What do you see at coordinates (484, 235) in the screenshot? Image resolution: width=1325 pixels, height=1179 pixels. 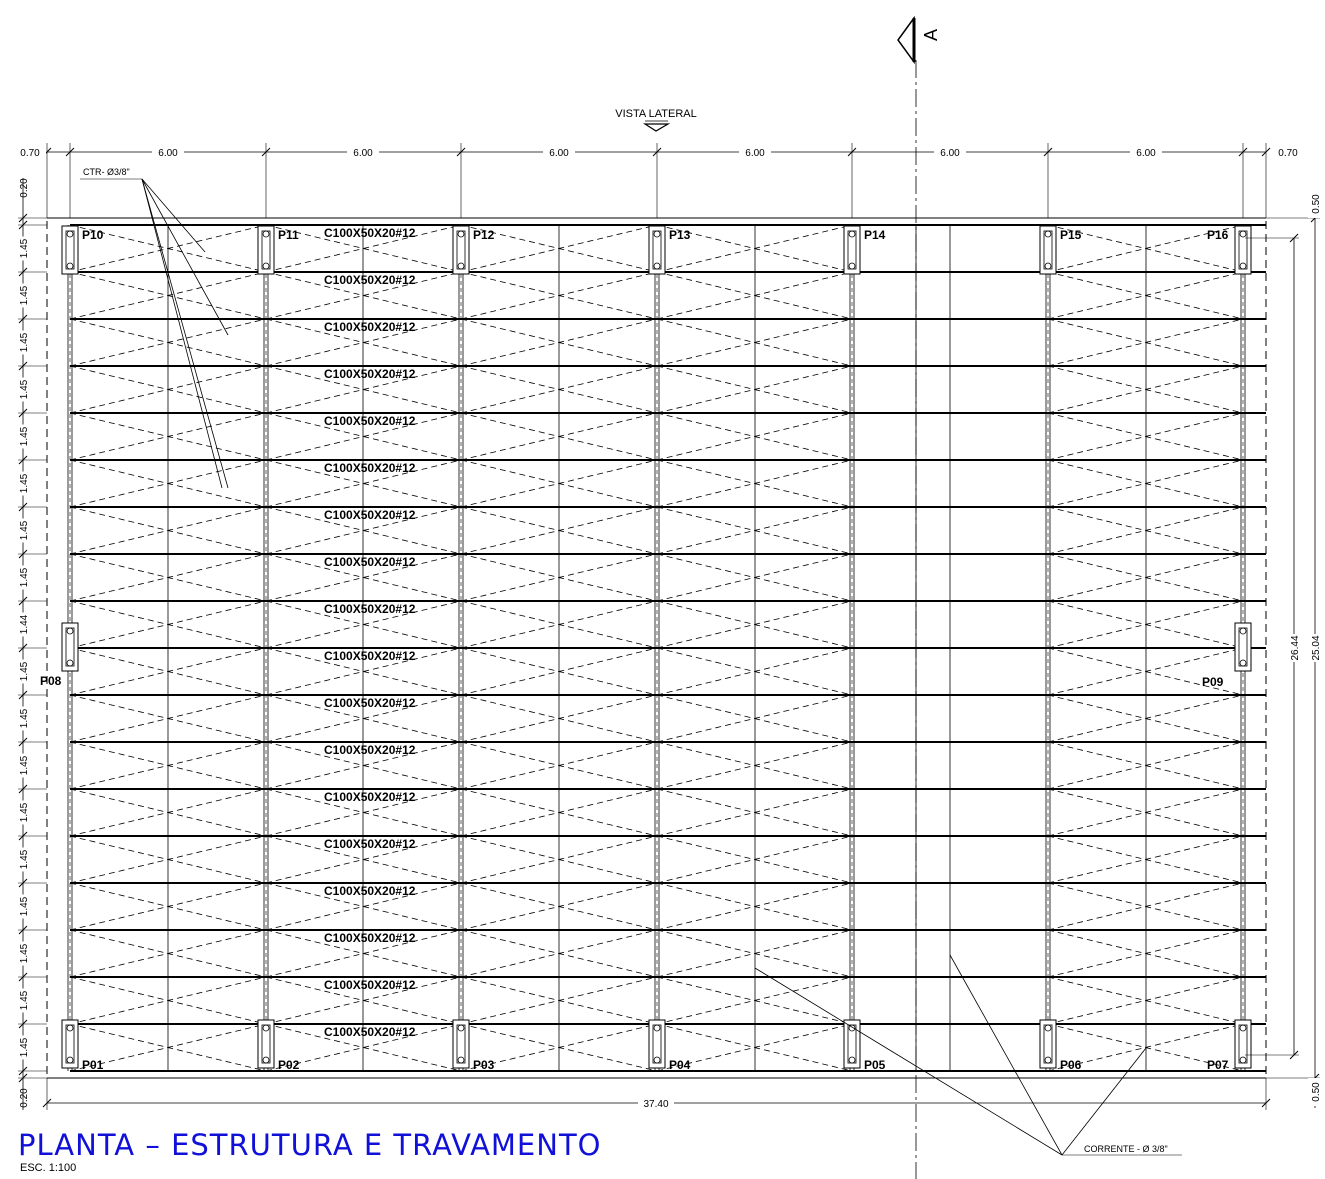 I see `pillar-label-top: P12` at bounding box center [484, 235].